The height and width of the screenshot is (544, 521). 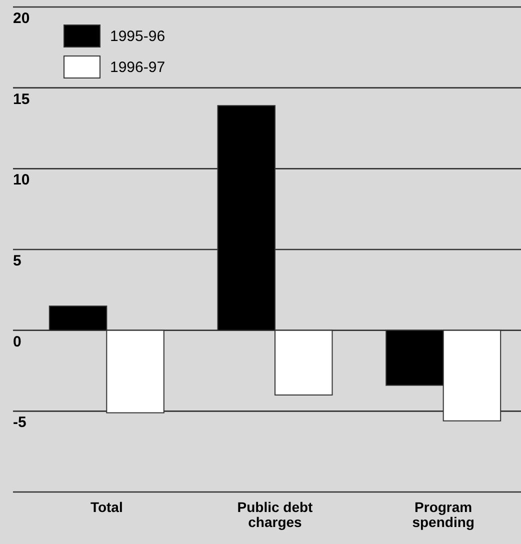 What do you see at coordinates (21, 99) in the screenshot?
I see `y-tick-label: 15` at bounding box center [21, 99].